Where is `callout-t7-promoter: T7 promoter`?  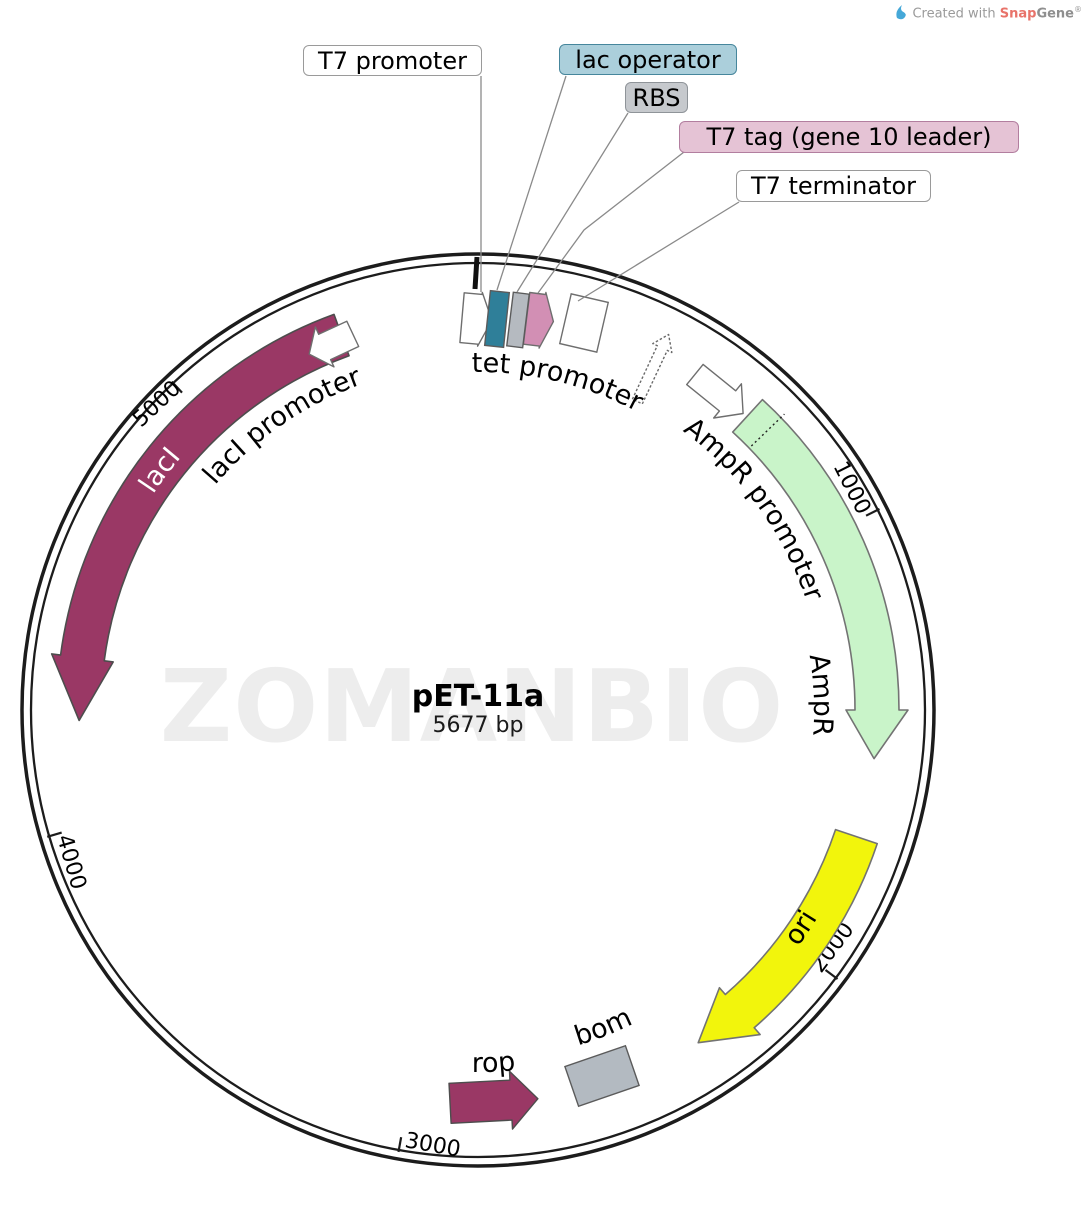 callout-t7-promoter: T7 promoter is located at coordinates (392, 60).